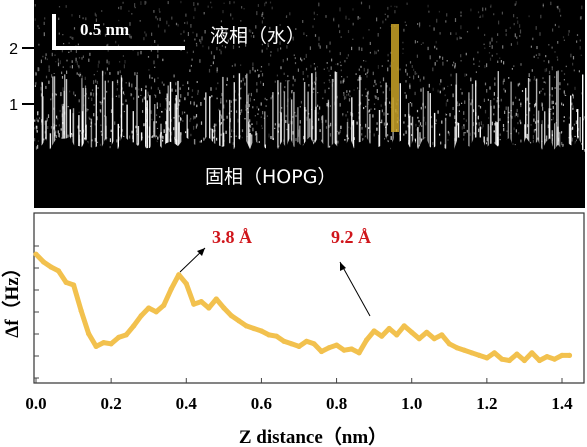 This screenshot has width=587, height=447. I want to click on annotation-label-2: 9.2 Å, so click(351, 237).